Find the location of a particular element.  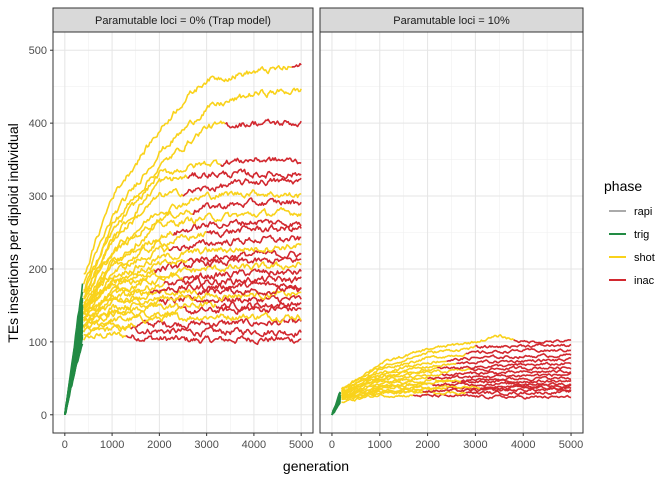

legend-label: shot is located at coordinates (644, 258).